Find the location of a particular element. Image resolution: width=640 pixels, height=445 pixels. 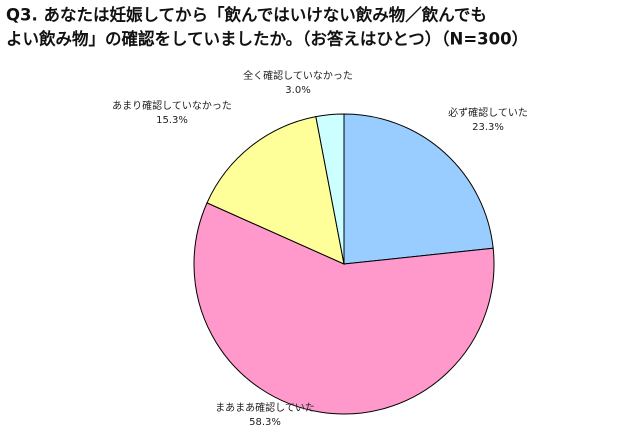

slice-label: あまり確認していなかった is located at coordinates (172, 105).